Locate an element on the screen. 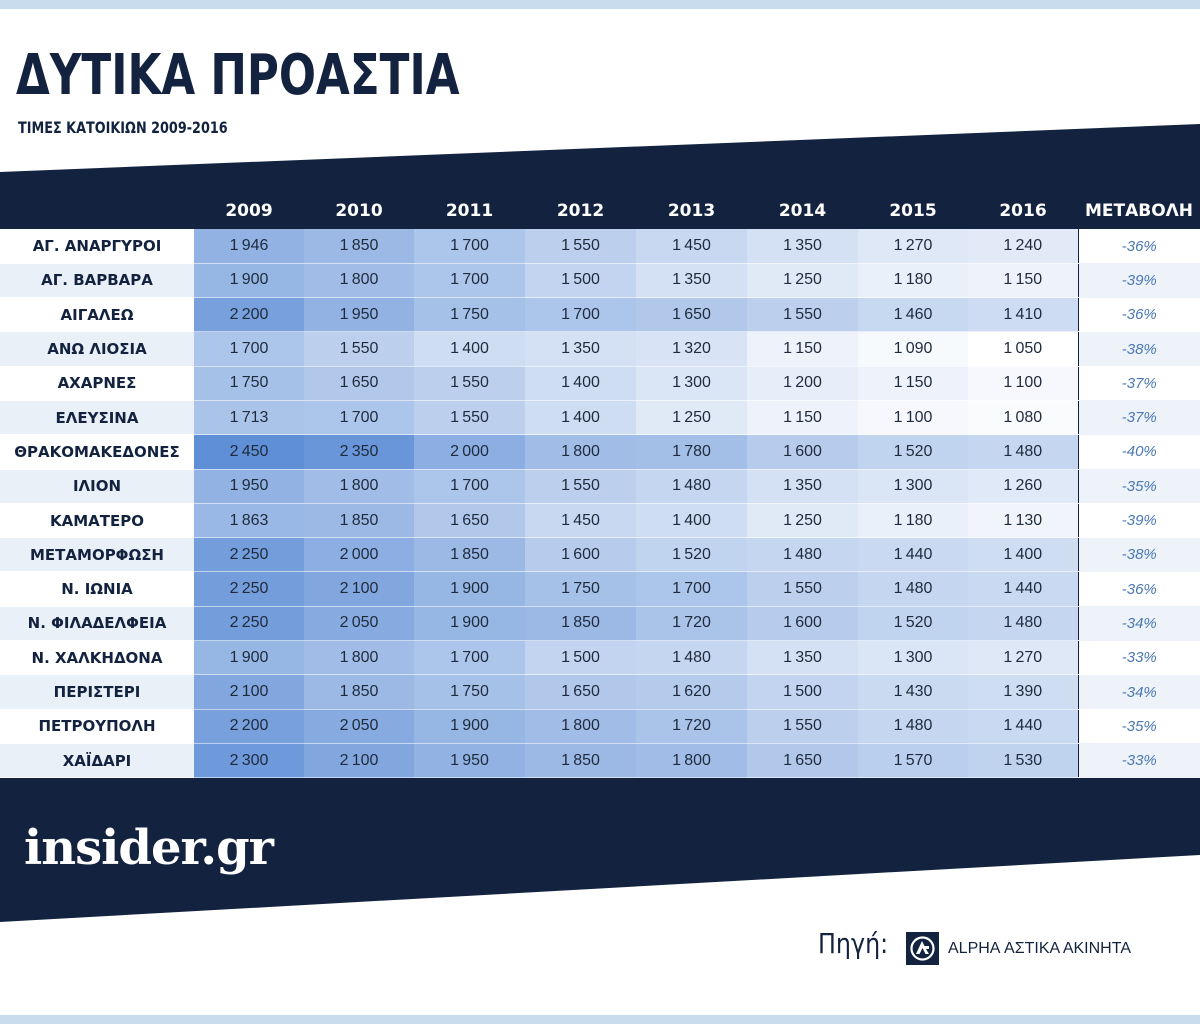 The image size is (1200, 1024). suburb-name: ΕΛΕΥΣΙΝΑ is located at coordinates (97, 418).